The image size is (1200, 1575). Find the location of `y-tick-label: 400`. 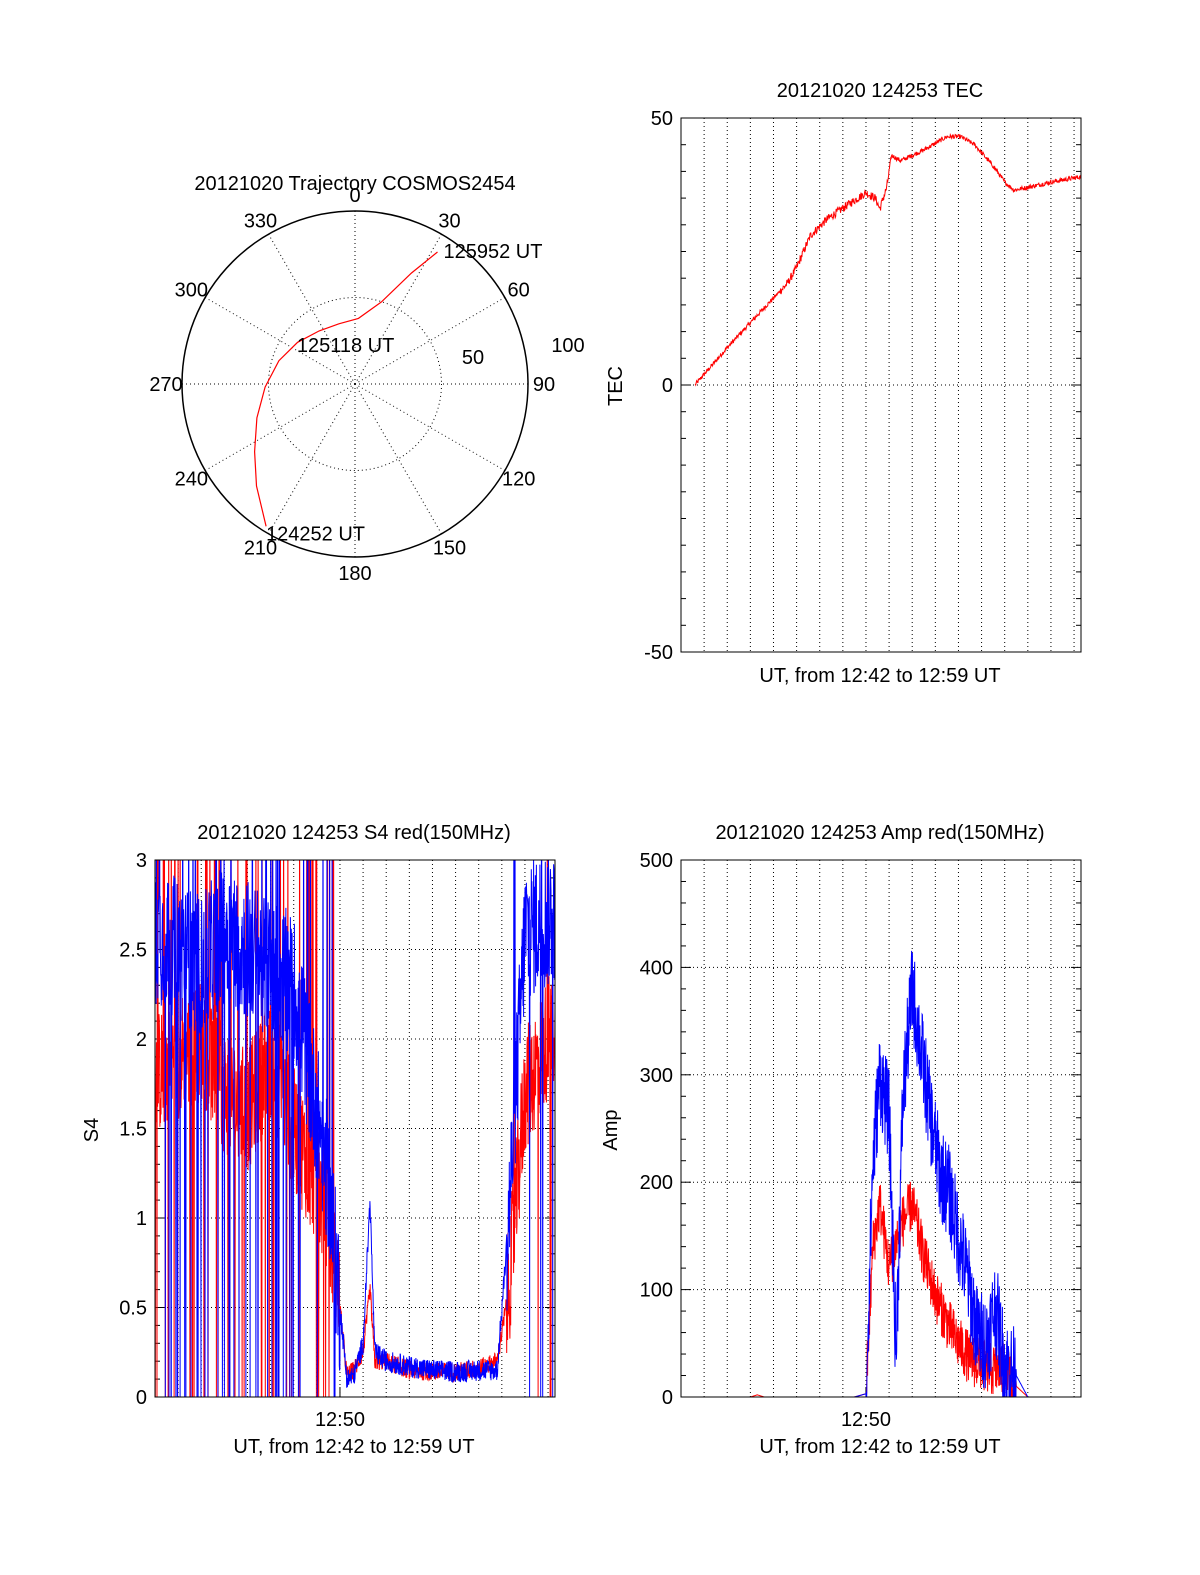

y-tick-label: 400 is located at coordinates (656, 968).